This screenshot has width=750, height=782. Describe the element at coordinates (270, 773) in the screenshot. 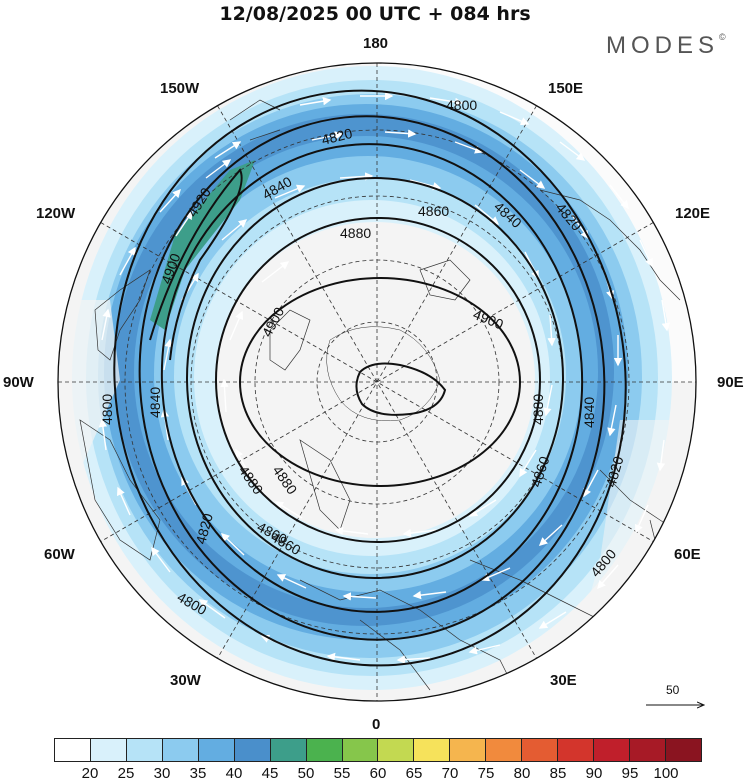

I see `colorbar-tick-label: 45` at that location.